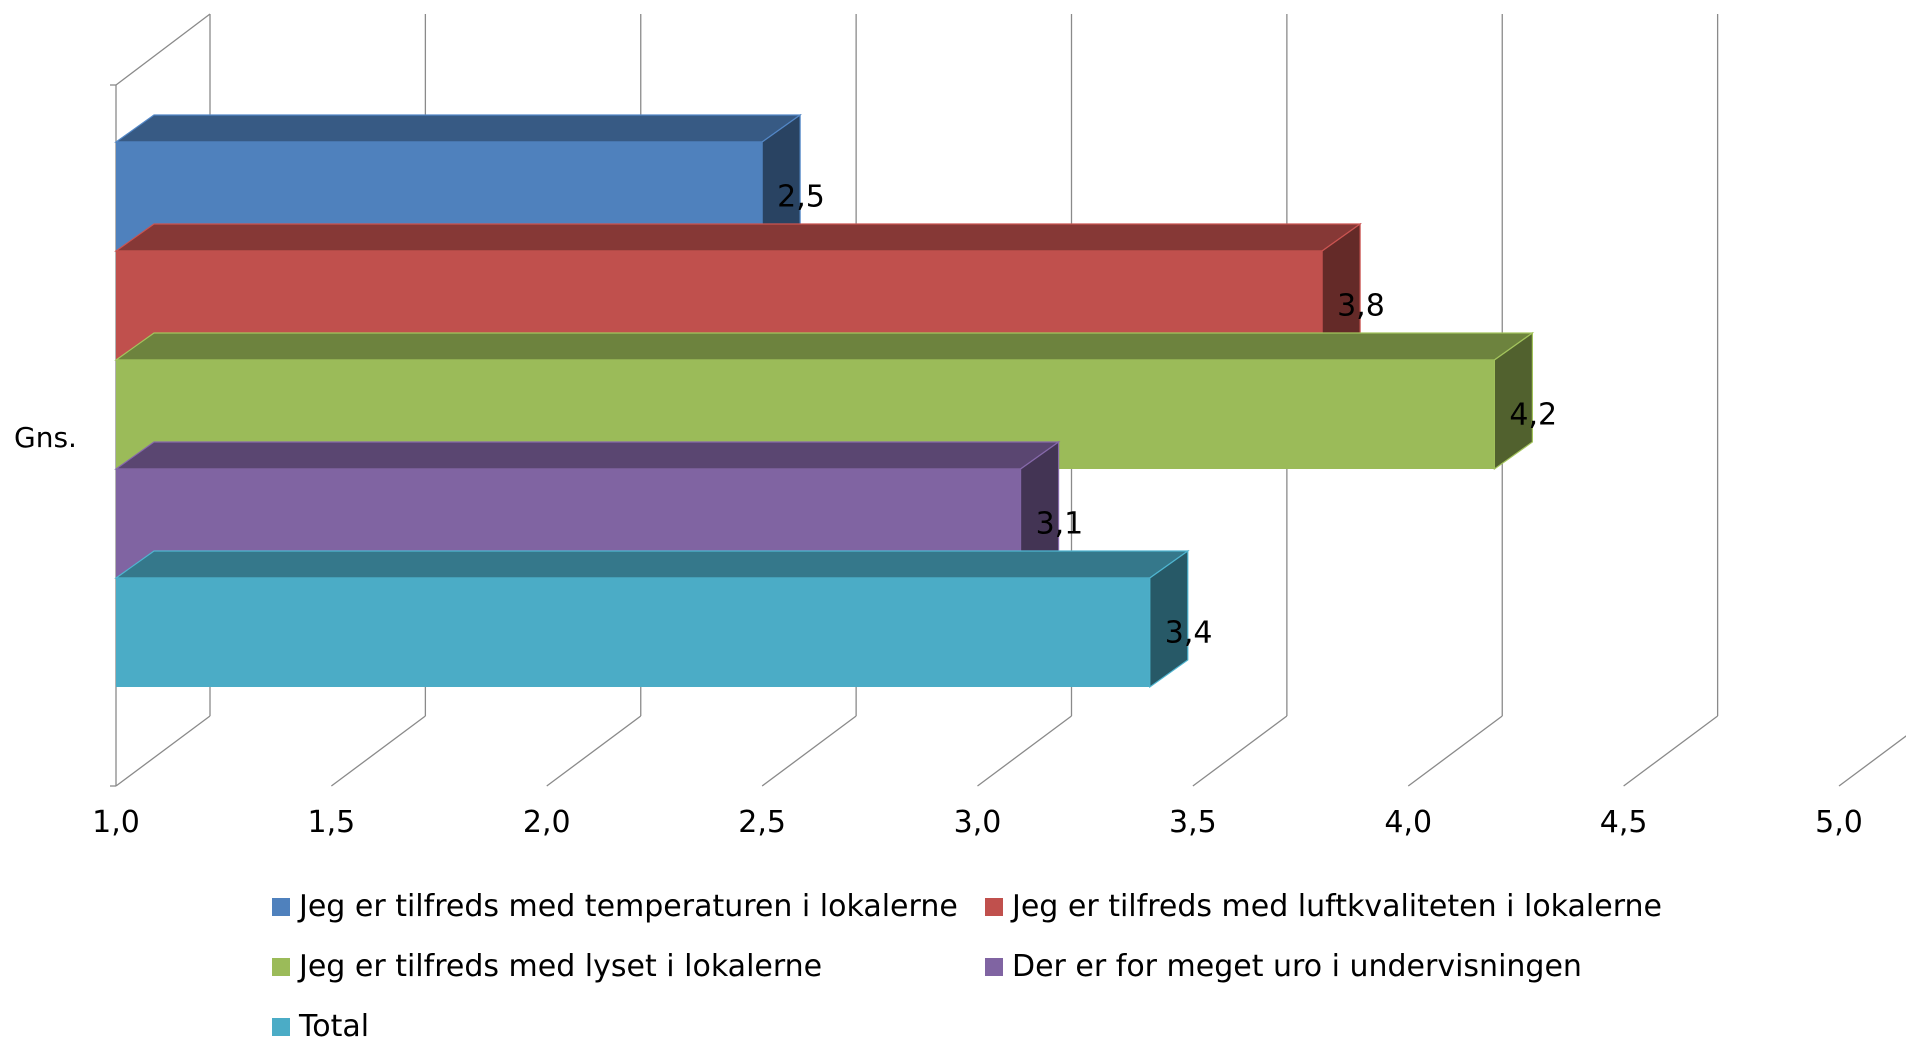 This screenshot has width=1906, height=1046. Describe the element at coordinates (633, 632) in the screenshot. I see `bar` at that location.